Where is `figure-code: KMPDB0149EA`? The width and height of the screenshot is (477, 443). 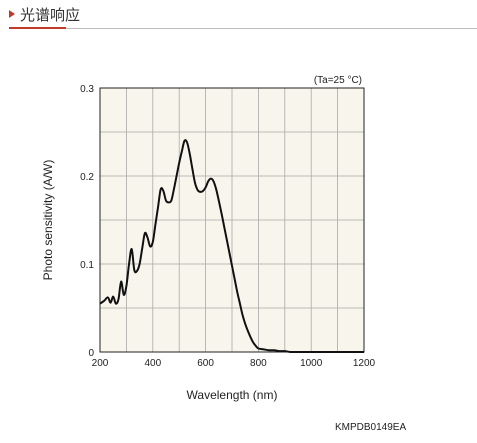
figure-code: KMPDB0149EA is located at coordinates (371, 427).